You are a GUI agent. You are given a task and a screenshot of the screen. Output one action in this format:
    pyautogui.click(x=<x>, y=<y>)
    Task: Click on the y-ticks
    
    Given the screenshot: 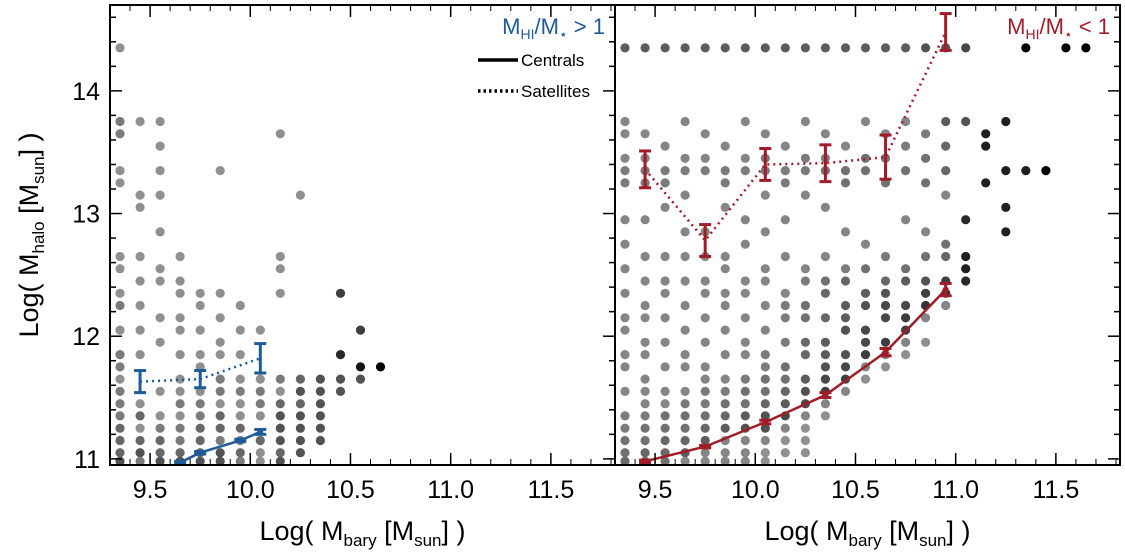 What is the action you would take?
    pyautogui.click(x=1114, y=238)
    